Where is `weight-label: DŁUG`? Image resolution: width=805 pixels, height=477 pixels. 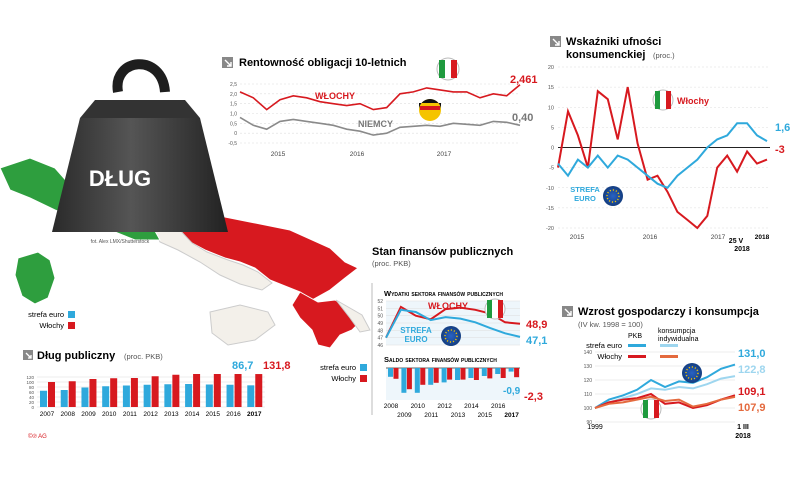
weight-label: DŁUG is located at coordinates (120, 178).